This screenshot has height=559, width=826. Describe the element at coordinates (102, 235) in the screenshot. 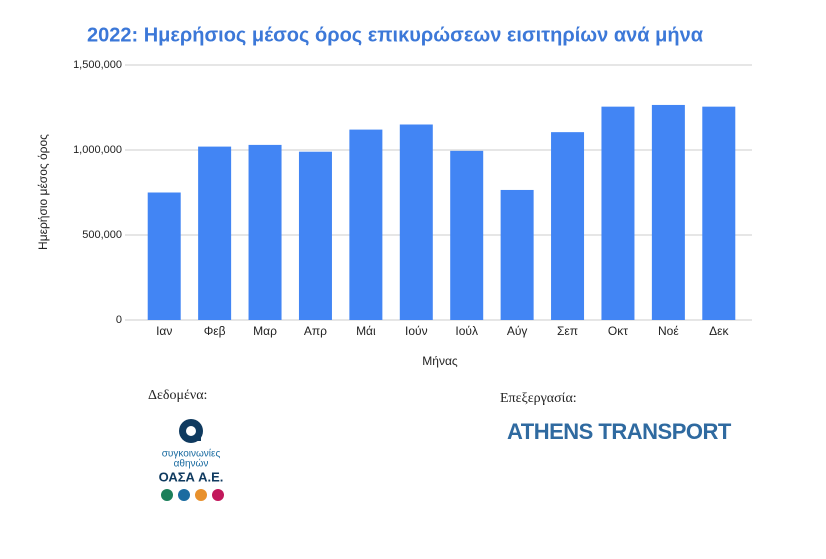

I see `y-tick-label: 500,000` at that location.